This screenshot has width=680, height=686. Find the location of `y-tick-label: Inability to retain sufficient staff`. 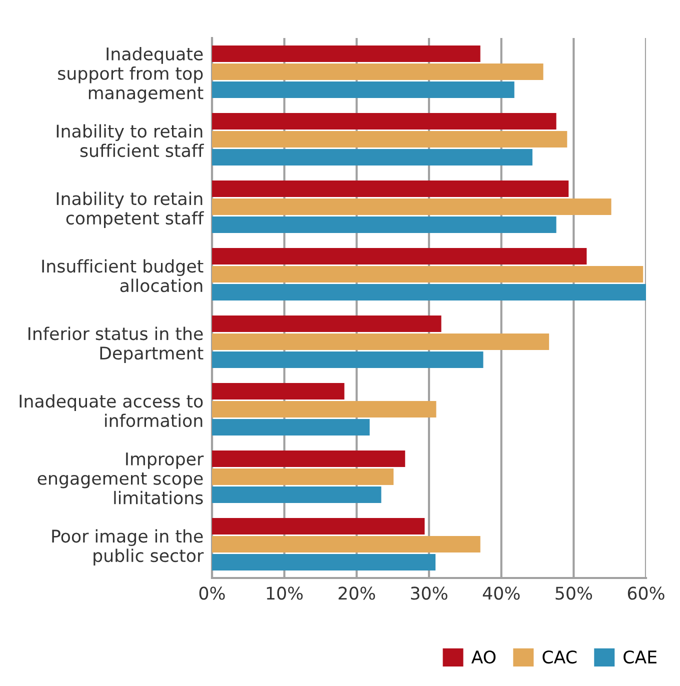

y-tick-label: Inability to retain sufficient staff is located at coordinates (130, 141).